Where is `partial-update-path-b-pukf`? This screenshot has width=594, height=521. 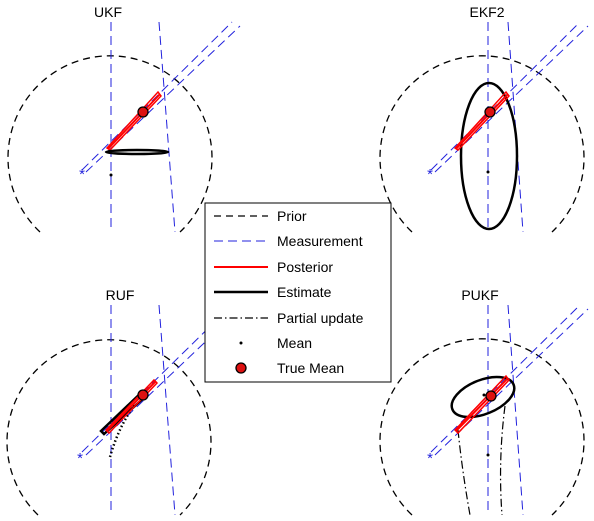 partial-update-path-b-pukf is located at coordinates (502, 460).